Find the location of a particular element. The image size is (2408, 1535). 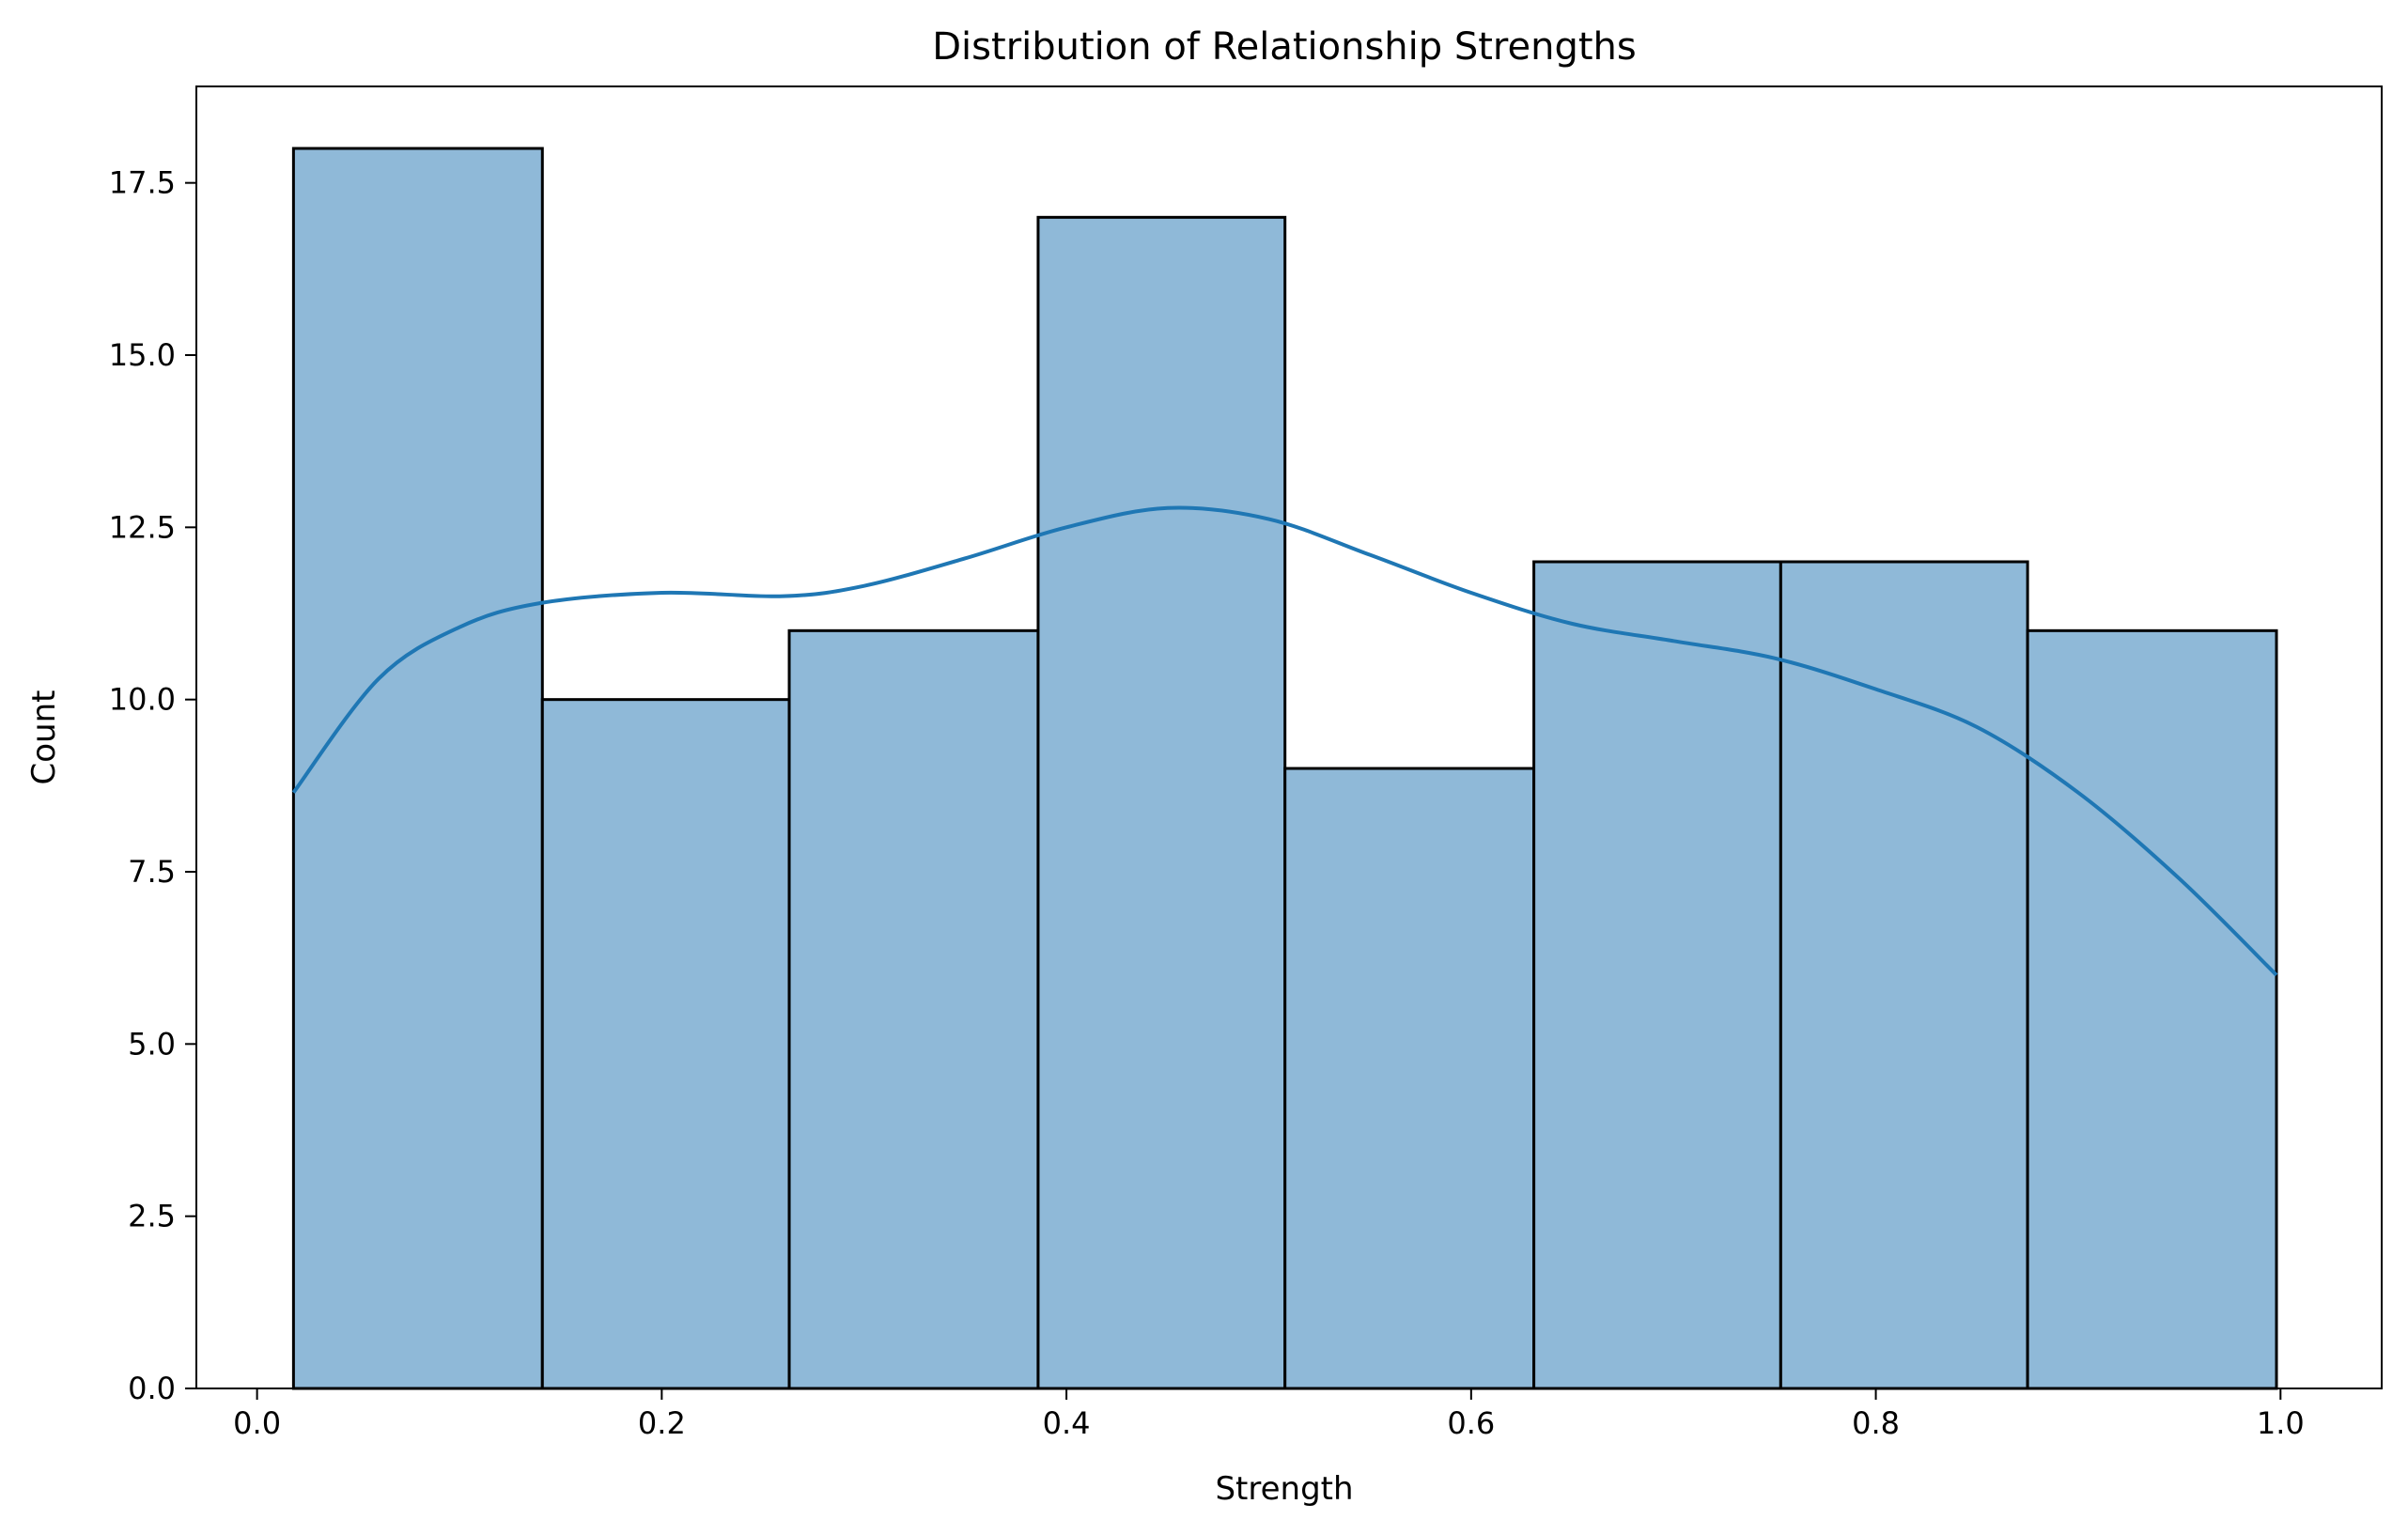

x-tick-label: 0.2 is located at coordinates (662, 1423).